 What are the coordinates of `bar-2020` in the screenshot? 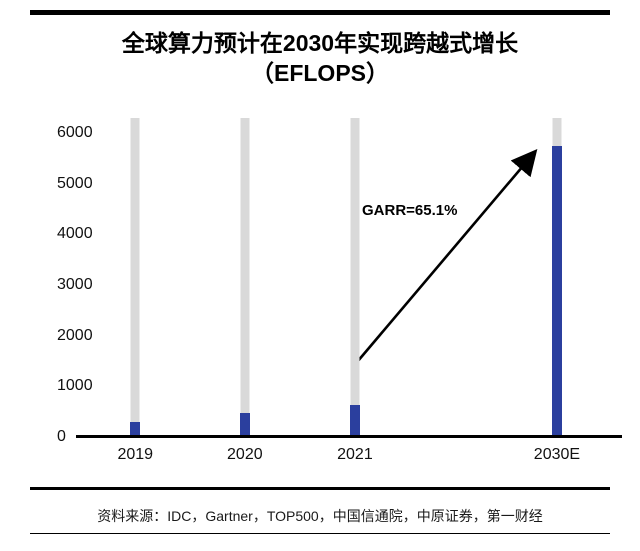 It's located at (244, 424).